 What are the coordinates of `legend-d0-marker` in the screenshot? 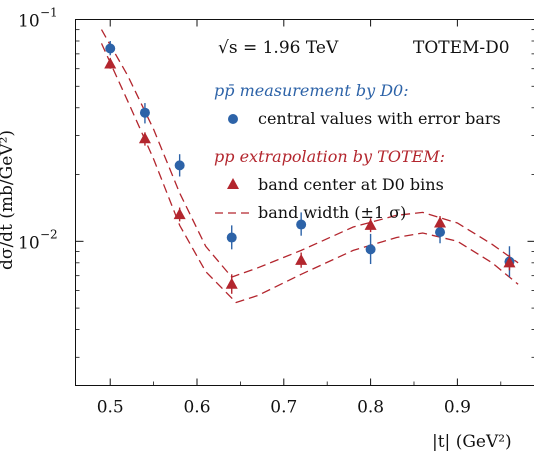 It's located at (233, 119).